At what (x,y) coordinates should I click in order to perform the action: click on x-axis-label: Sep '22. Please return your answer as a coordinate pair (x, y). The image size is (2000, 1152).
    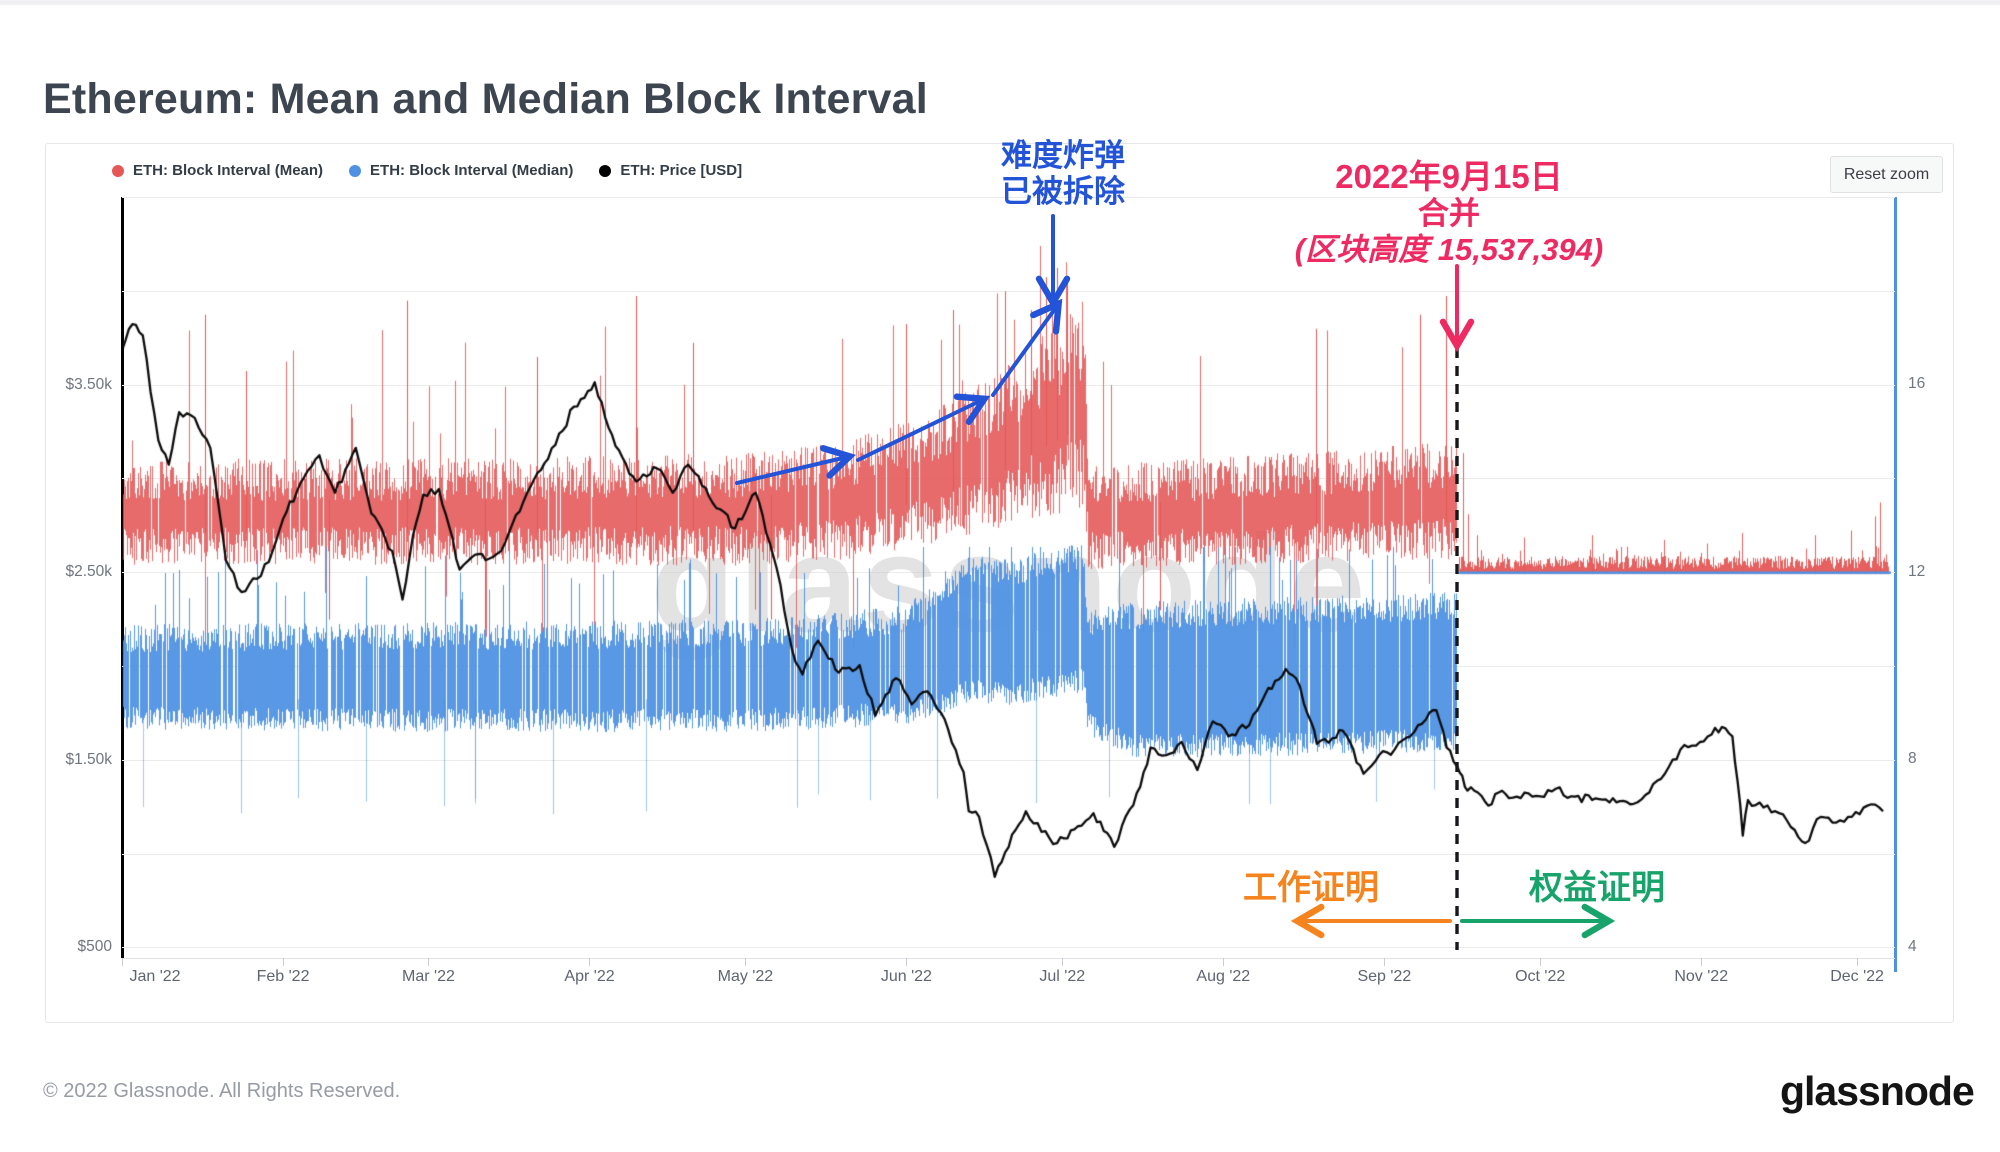
    Looking at the image, I should click on (1384, 976).